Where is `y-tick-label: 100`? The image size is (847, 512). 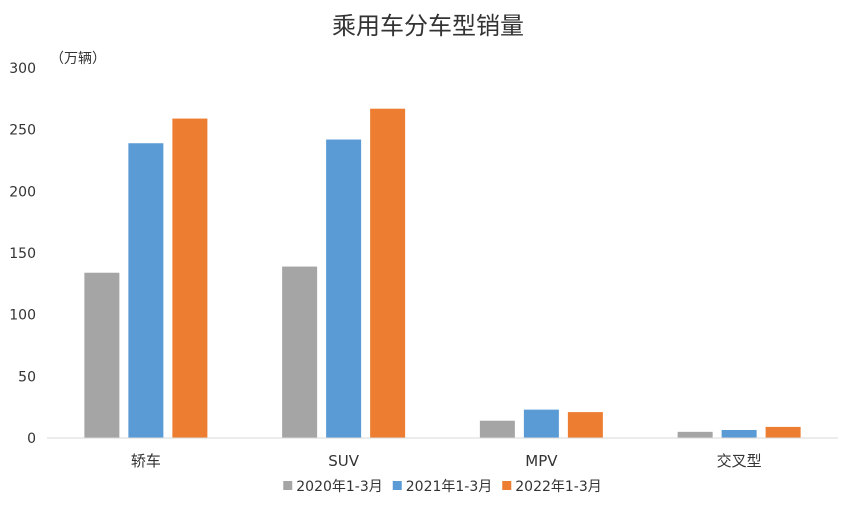
y-tick-label: 100 is located at coordinates (22, 316).